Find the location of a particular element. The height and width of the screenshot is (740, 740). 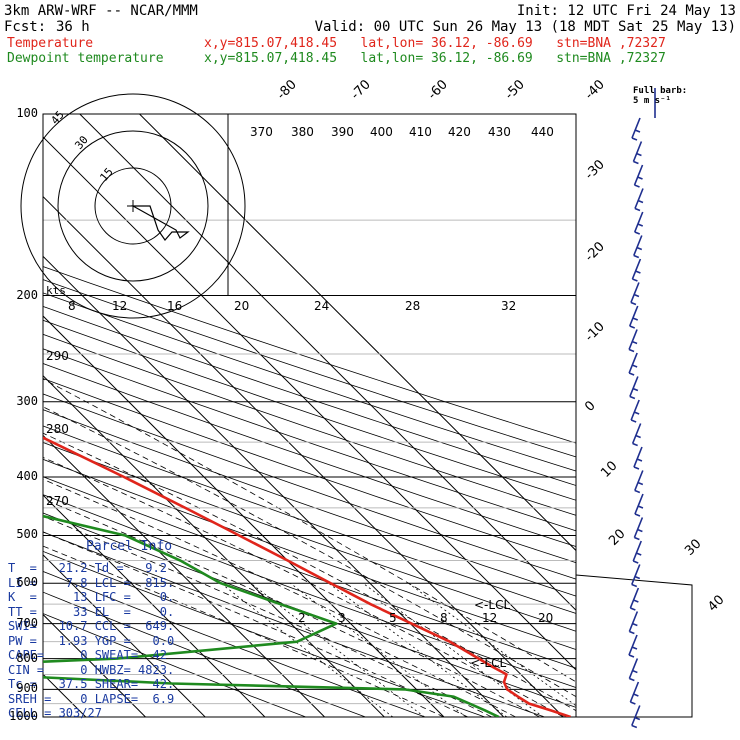

mixing-ratio-label: 8 is located at coordinates (444, 618).